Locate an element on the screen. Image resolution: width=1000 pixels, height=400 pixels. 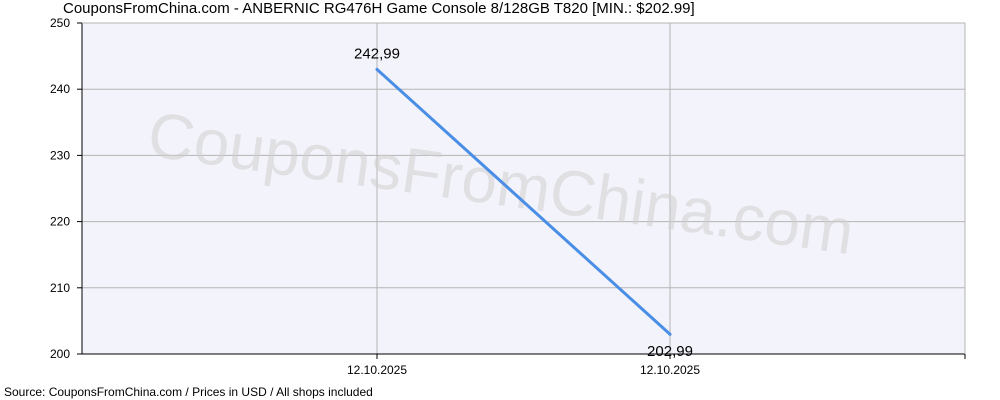
y-tick-label: 240 is located at coordinates (60, 89).